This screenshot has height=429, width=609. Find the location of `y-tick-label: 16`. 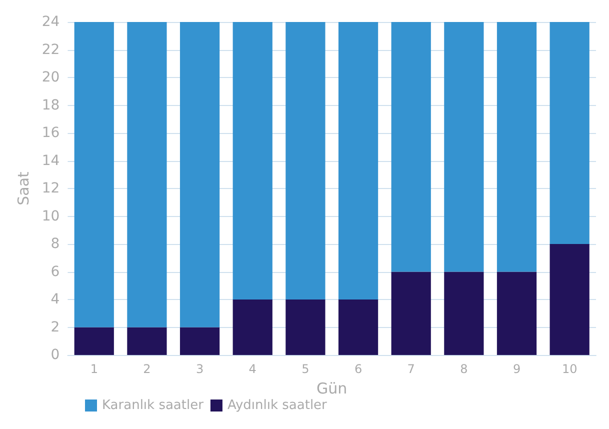

y-tick-label: 16 is located at coordinates (51, 133).